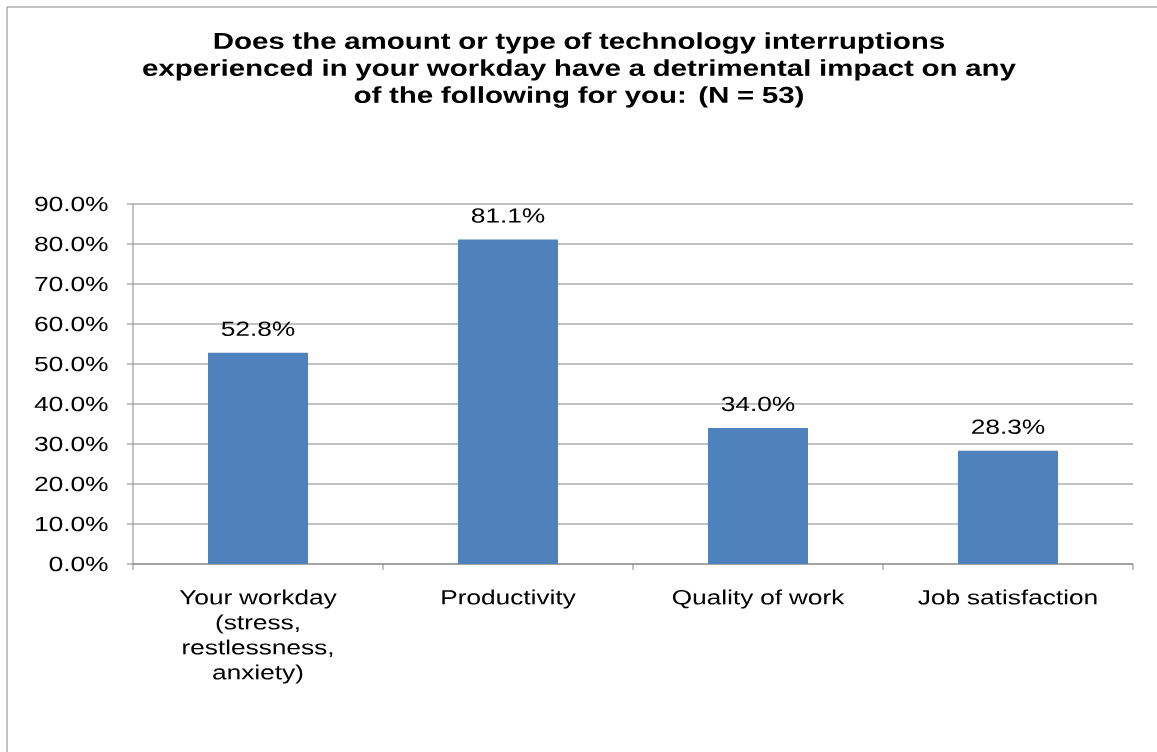 The height and width of the screenshot is (752, 1157). Describe the element at coordinates (71, 484) in the screenshot. I see `y-tick-label: 20.0%` at that location.